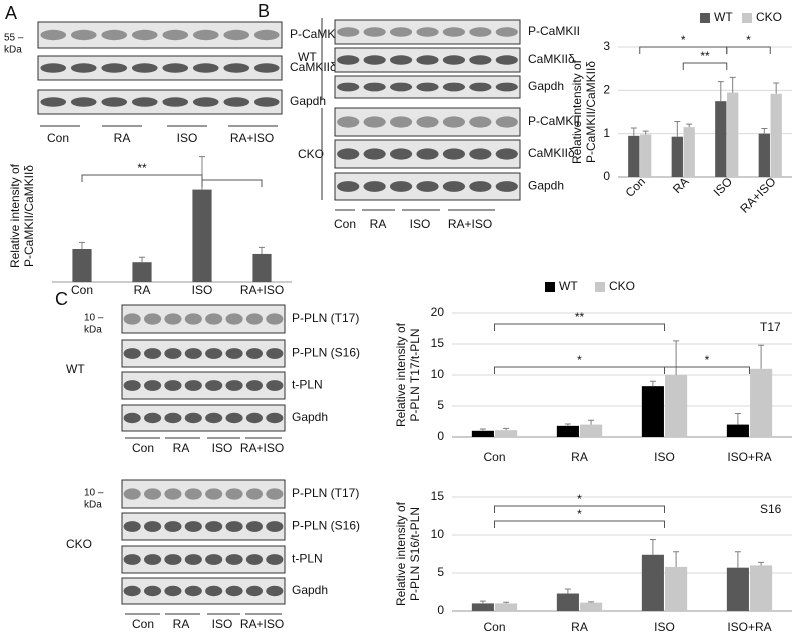  What do you see at coordinates (11, 13) in the screenshot?
I see `panel-letter: A` at bounding box center [11, 13].